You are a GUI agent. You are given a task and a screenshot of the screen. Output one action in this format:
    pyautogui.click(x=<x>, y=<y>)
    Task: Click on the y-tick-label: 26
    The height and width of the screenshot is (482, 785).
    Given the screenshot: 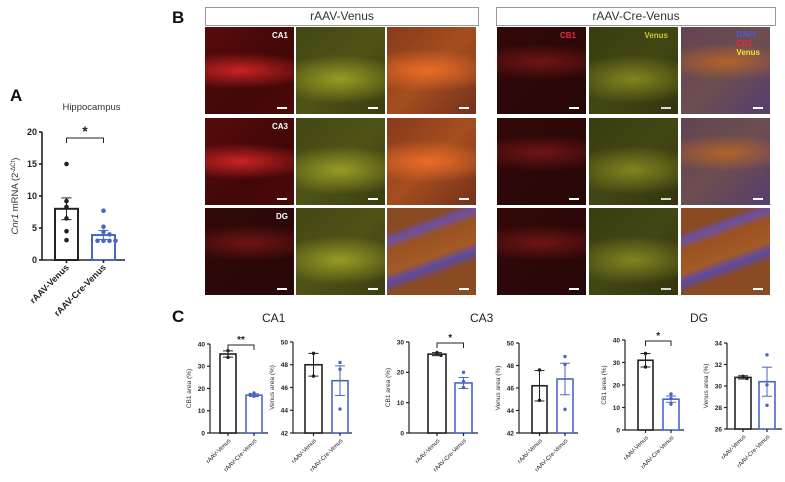 What is the action you would take?
    pyautogui.click(x=719, y=429)
    